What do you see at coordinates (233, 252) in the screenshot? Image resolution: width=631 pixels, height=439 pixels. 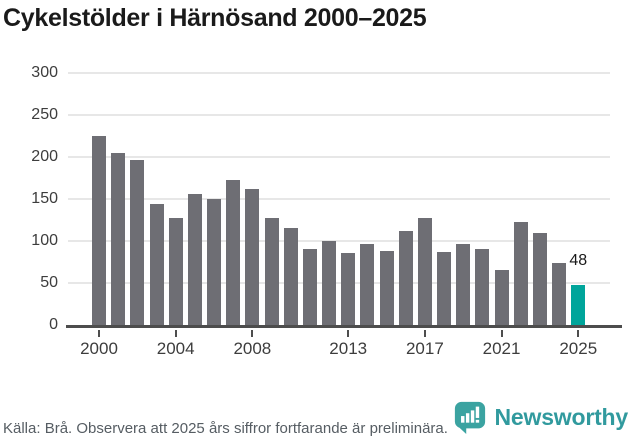 I see `bar-2007` at bounding box center [233, 252].